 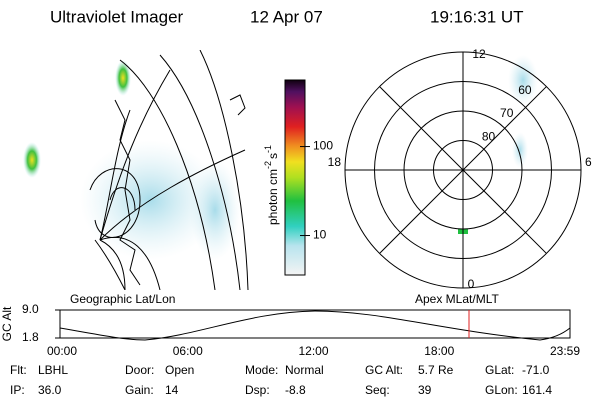 I want to click on status-label: Dsp:, so click(x=257, y=390).